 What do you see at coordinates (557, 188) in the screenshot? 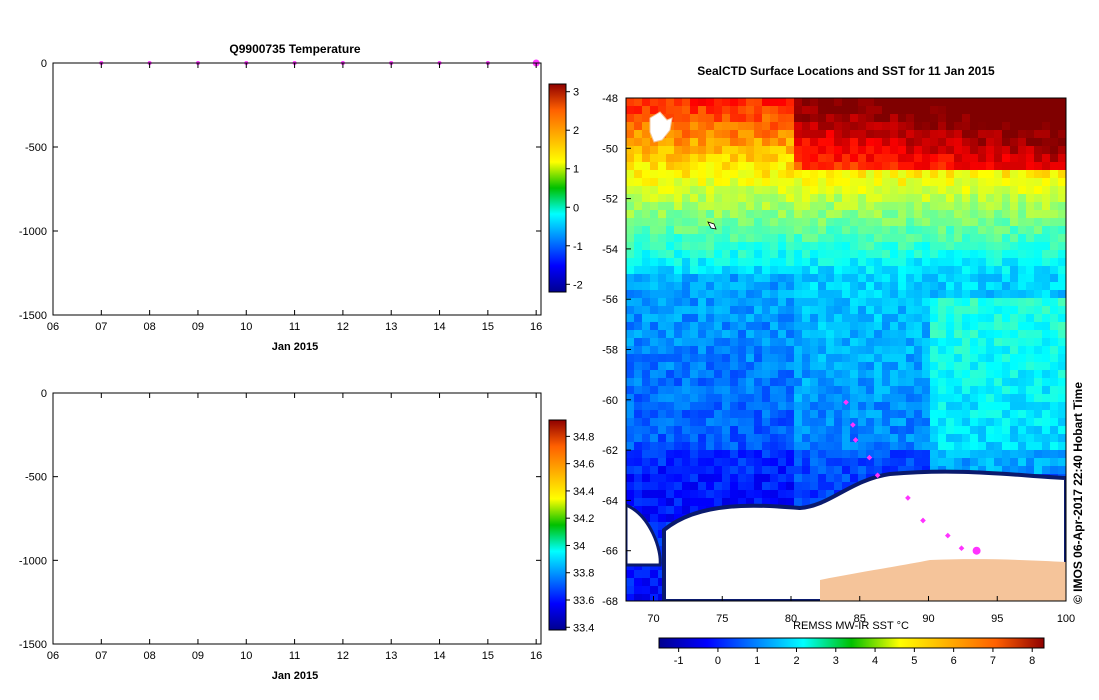
I see `temperature-colorbar` at bounding box center [557, 188].